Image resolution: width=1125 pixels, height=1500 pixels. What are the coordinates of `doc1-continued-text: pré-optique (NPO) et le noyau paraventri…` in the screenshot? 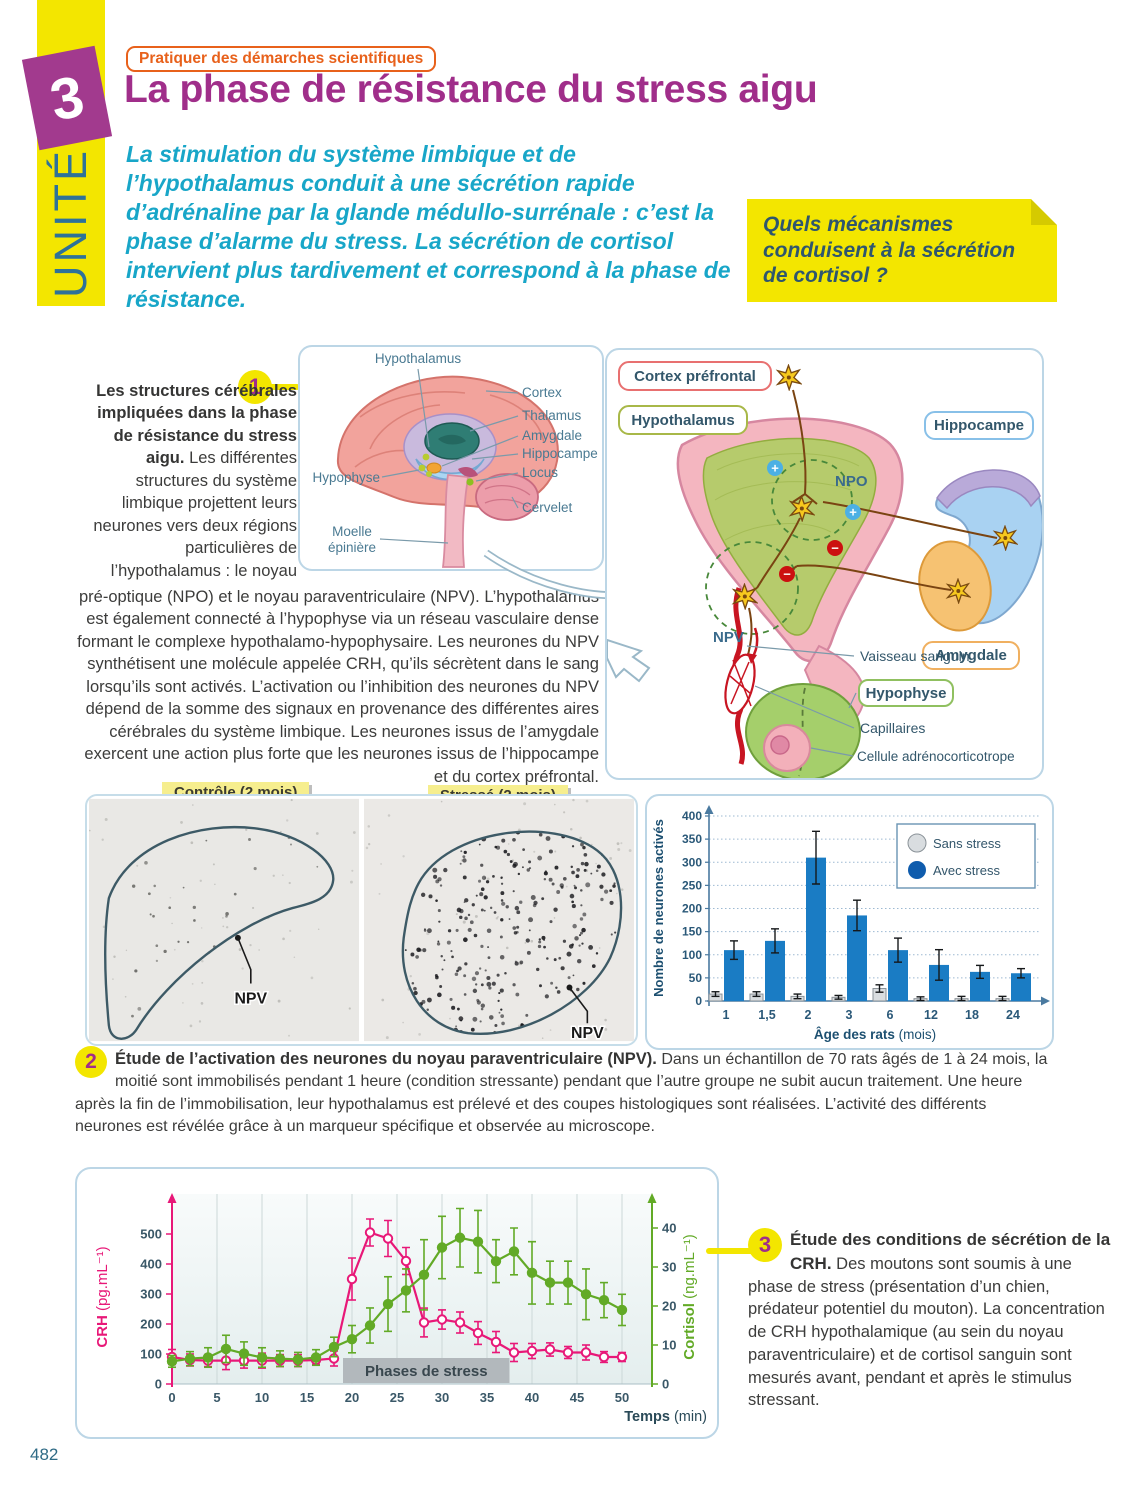 It's located at (338, 687).